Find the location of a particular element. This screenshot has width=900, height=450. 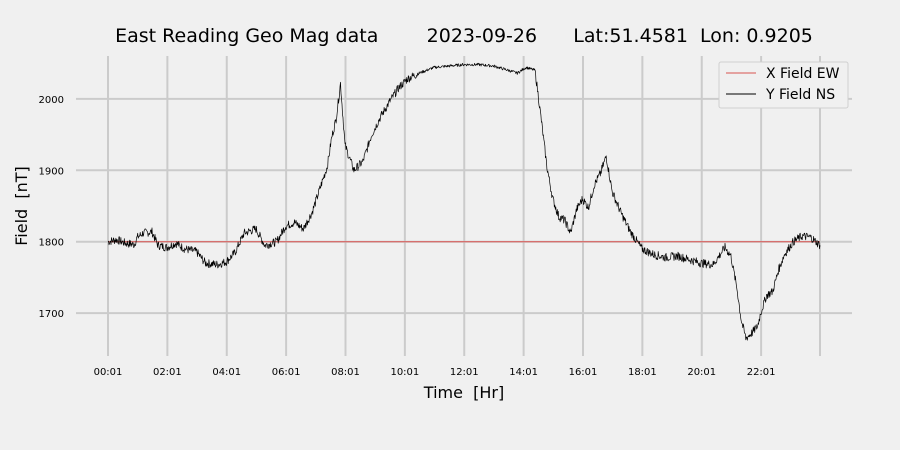

legend-label-x-field: X Field EW is located at coordinates (803, 74).